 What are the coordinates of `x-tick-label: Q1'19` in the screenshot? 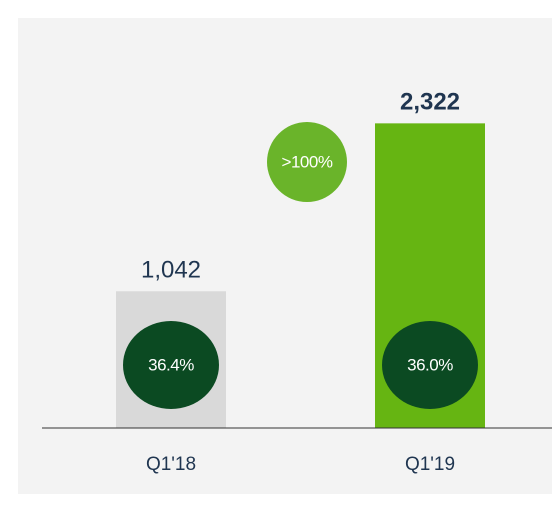 It's located at (430, 464).